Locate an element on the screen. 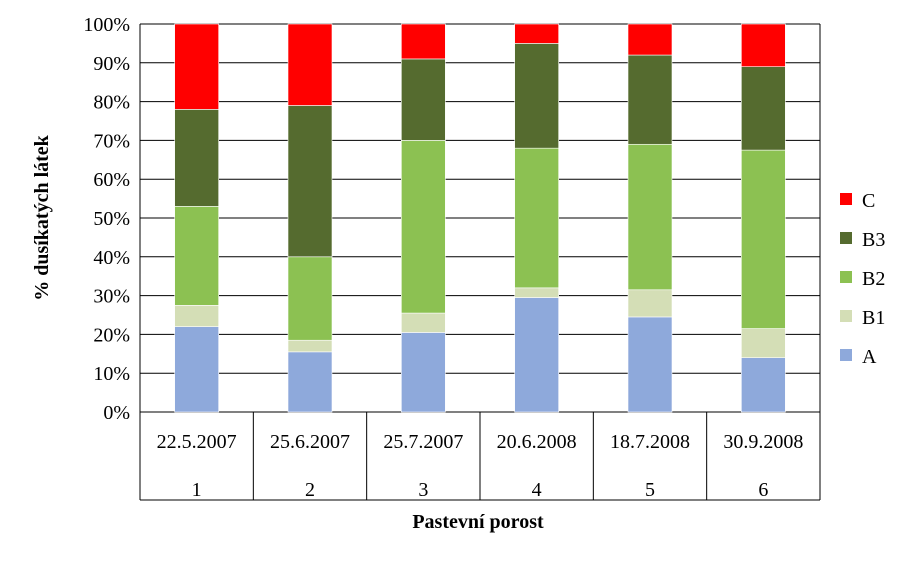 This screenshot has width=920, height=565. y-tick-label: 30% is located at coordinates (111, 297).